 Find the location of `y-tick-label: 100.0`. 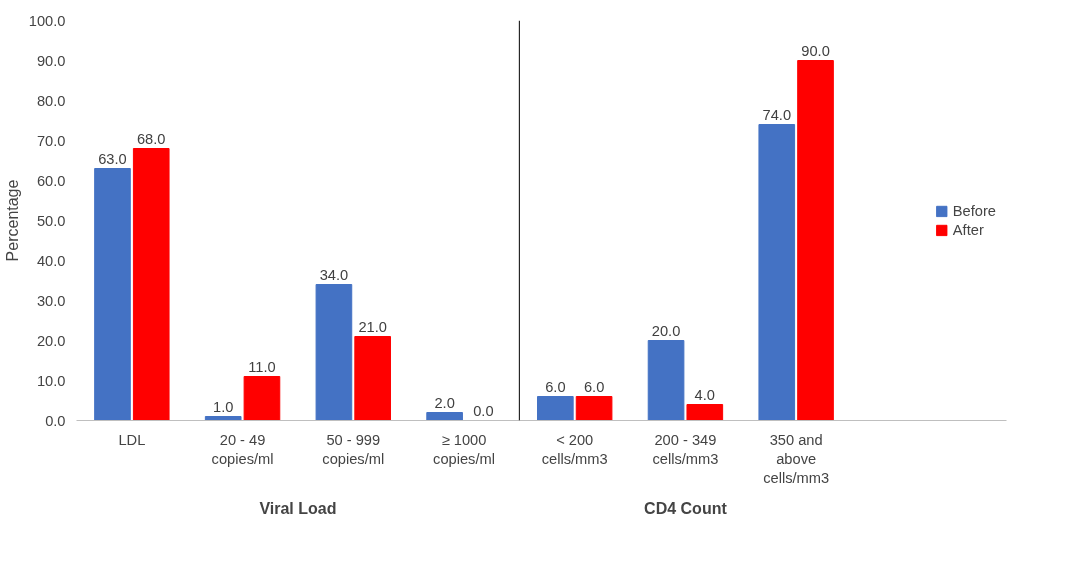

y-tick-label: 100.0 is located at coordinates (47, 20).